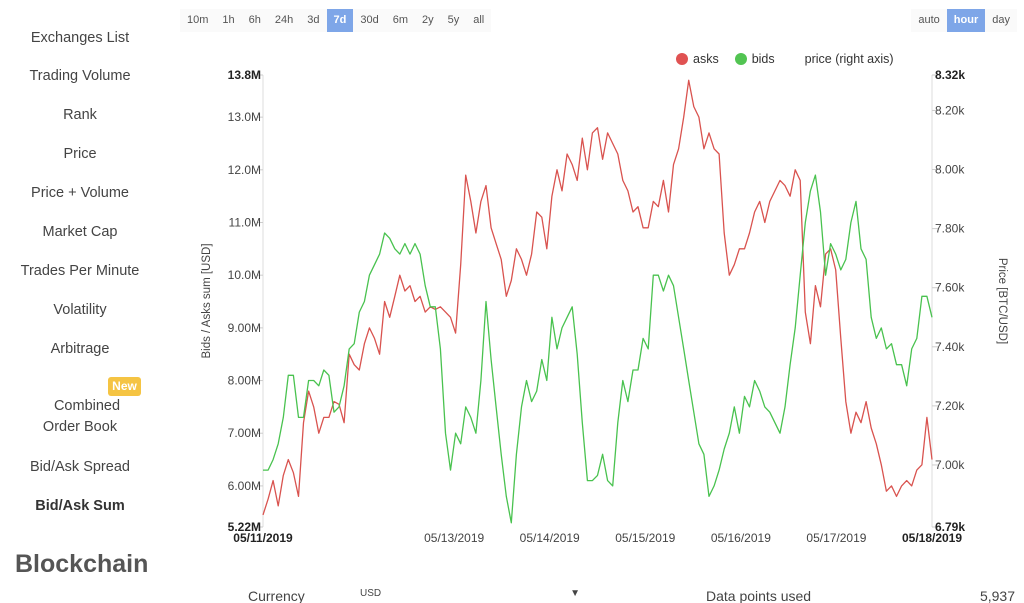 Image resolution: width=1024 pixels, height=603 pixels. Describe the element at coordinates (244, 117) in the screenshot. I see `left-tick-label: 13.0M` at that location.